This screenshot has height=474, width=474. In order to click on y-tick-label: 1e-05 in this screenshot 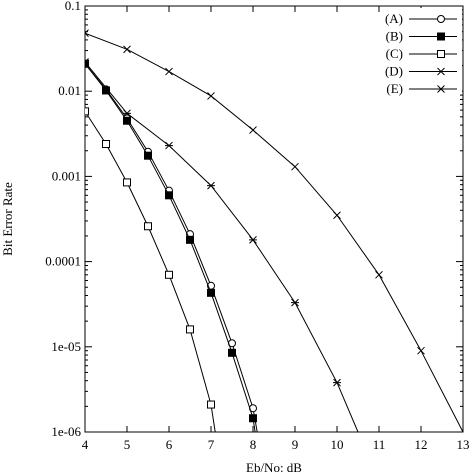, I will do `click(66, 346)`.